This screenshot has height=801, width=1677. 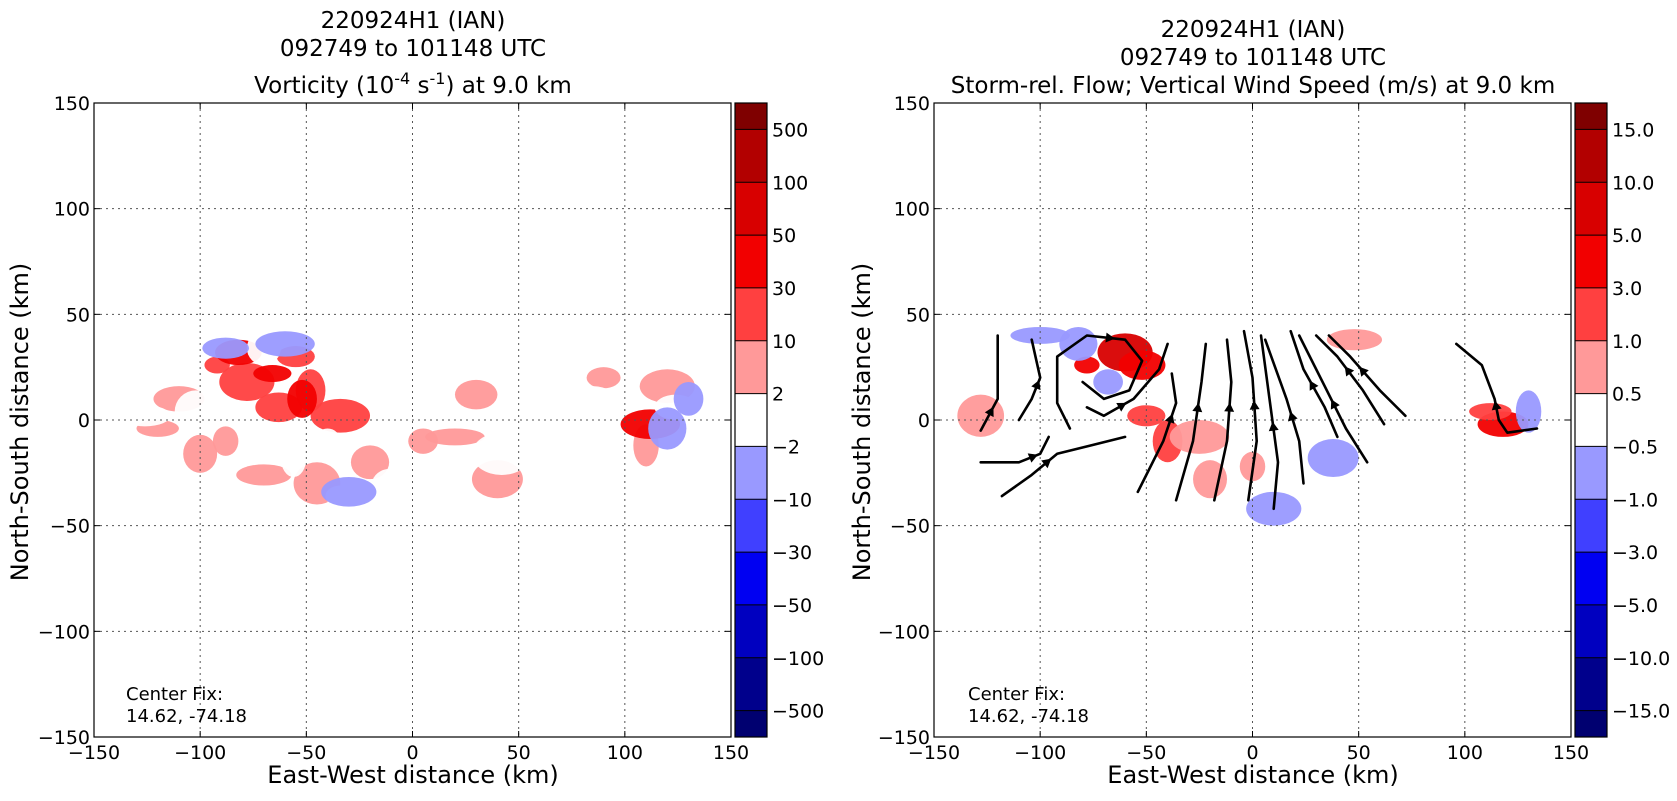 I want to click on right-x-axis-label: East-West distance (km), so click(x=1252, y=775).